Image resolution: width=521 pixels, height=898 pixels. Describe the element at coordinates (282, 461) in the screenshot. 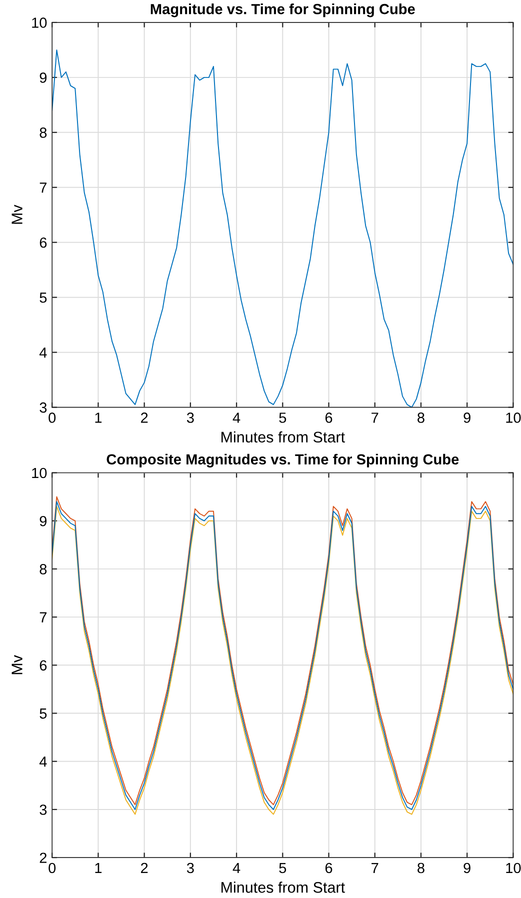

I see `chart-title: Composite Magnitudes vs. Time for Spinning Cube` at that location.